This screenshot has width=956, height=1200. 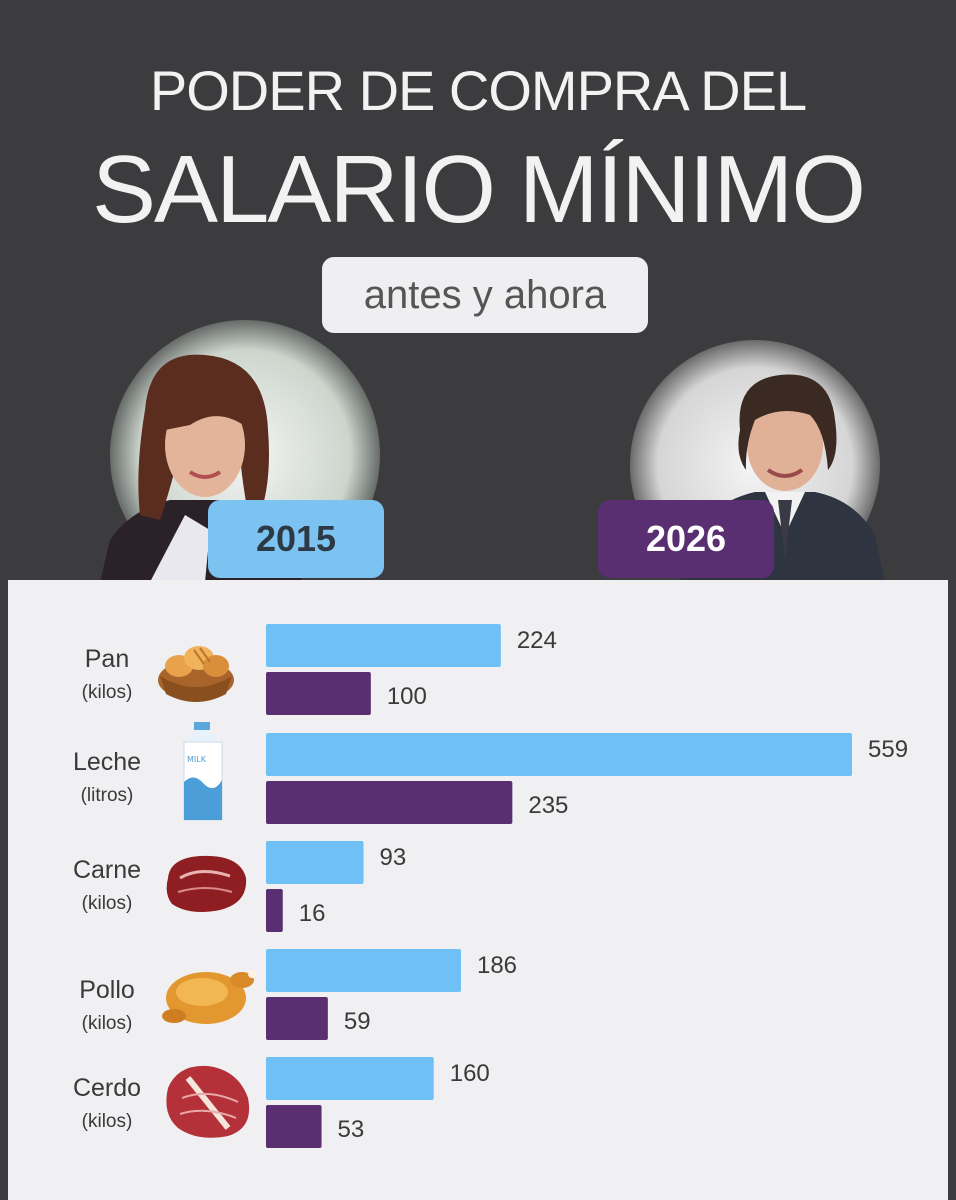 I want to click on subtitle-text: antes y ahora, so click(x=485, y=294).